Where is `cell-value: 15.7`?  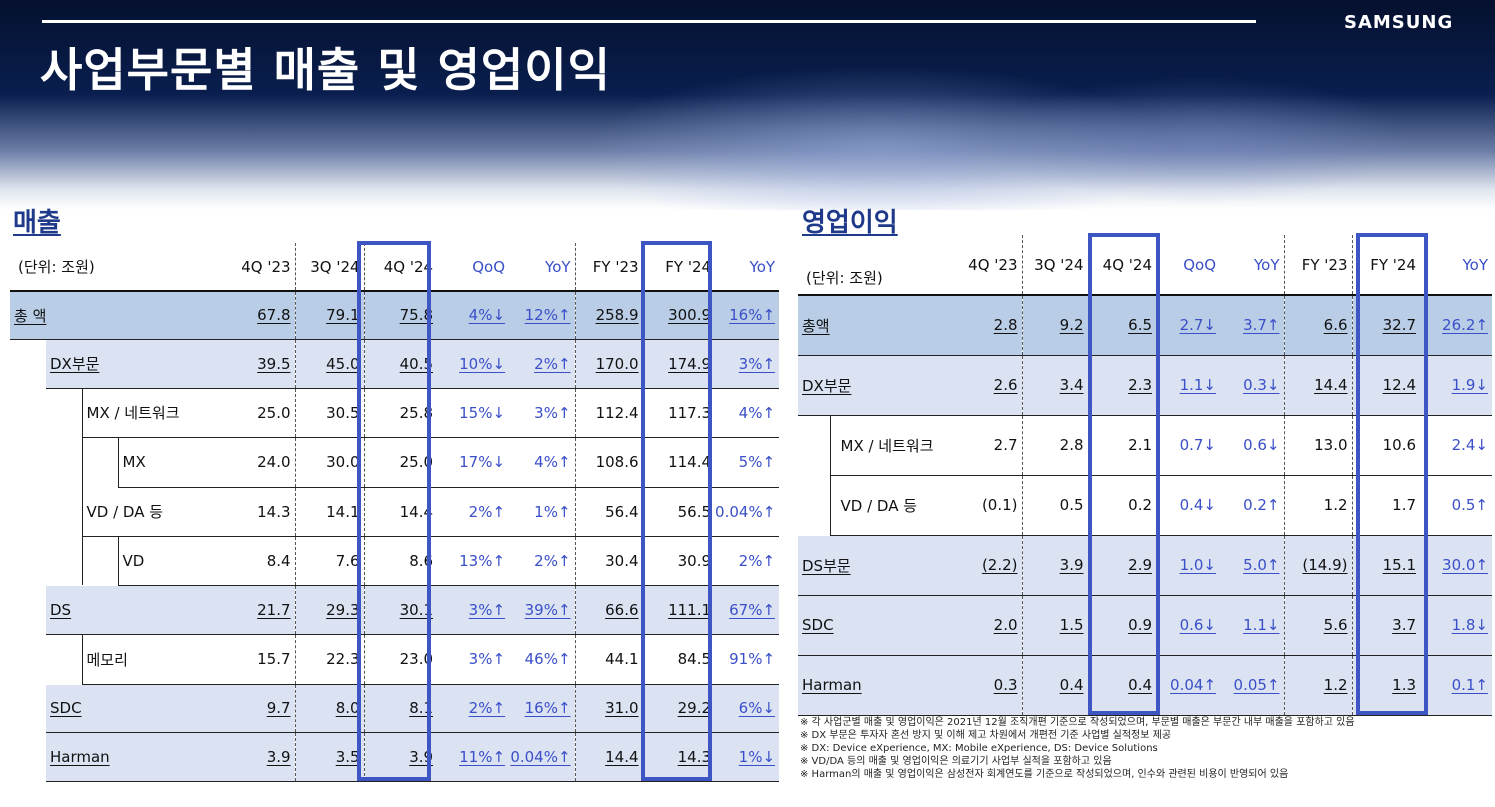
cell-value: 15.7 is located at coordinates (257, 659).